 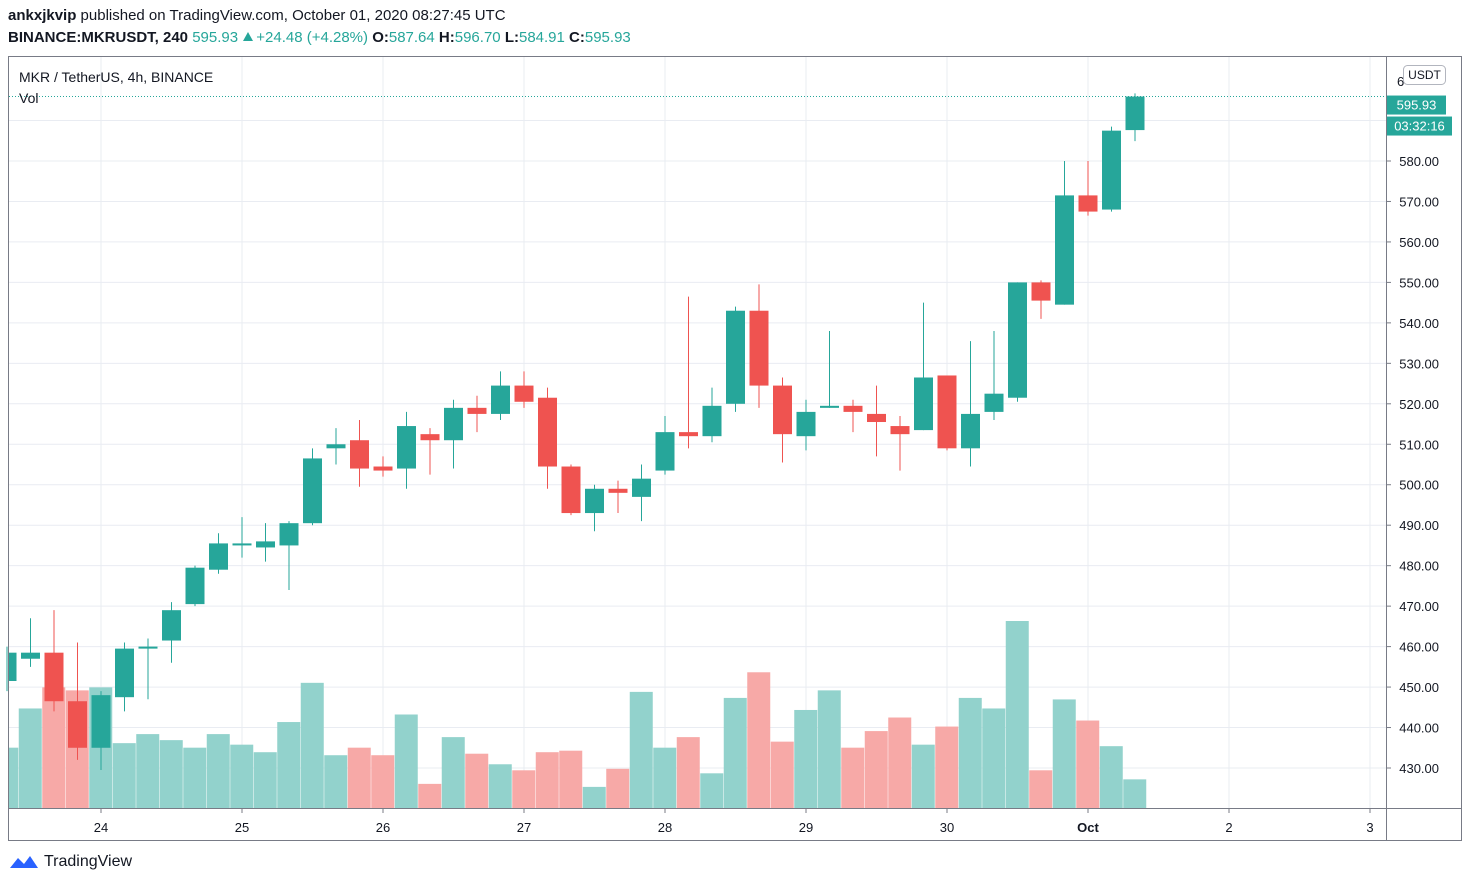 I want to click on price-tick-label: 430.00, so click(x=1419, y=768).